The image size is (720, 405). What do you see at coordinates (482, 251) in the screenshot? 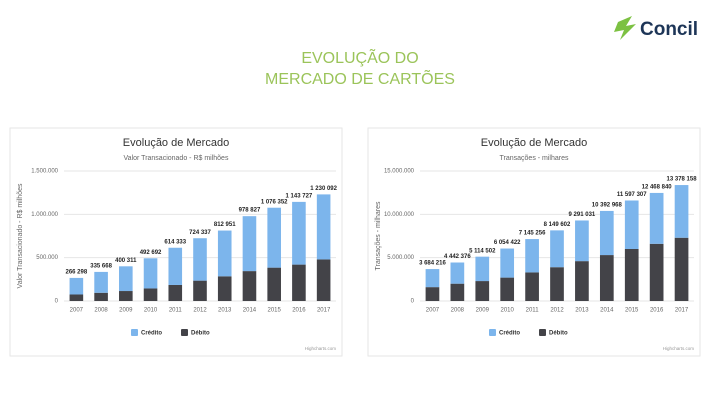
I see `total-label: 5 114 502` at bounding box center [482, 251].